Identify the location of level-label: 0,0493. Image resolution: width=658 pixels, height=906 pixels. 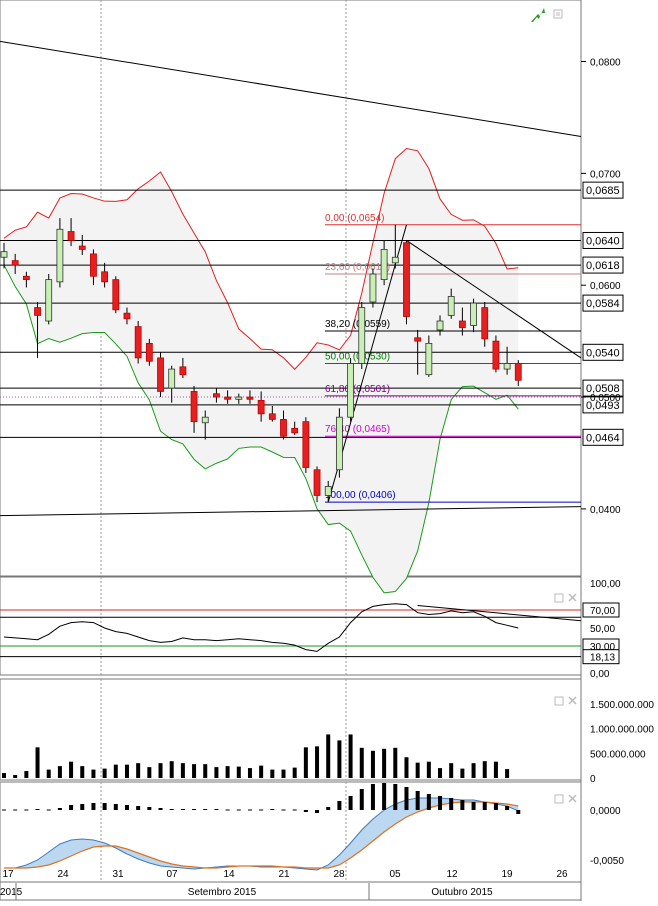
(603, 406).